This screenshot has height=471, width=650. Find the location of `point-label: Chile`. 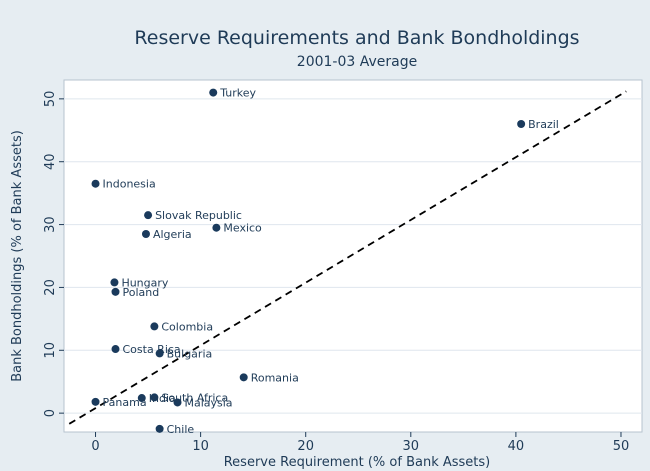

point-label: Chile is located at coordinates (181, 429).